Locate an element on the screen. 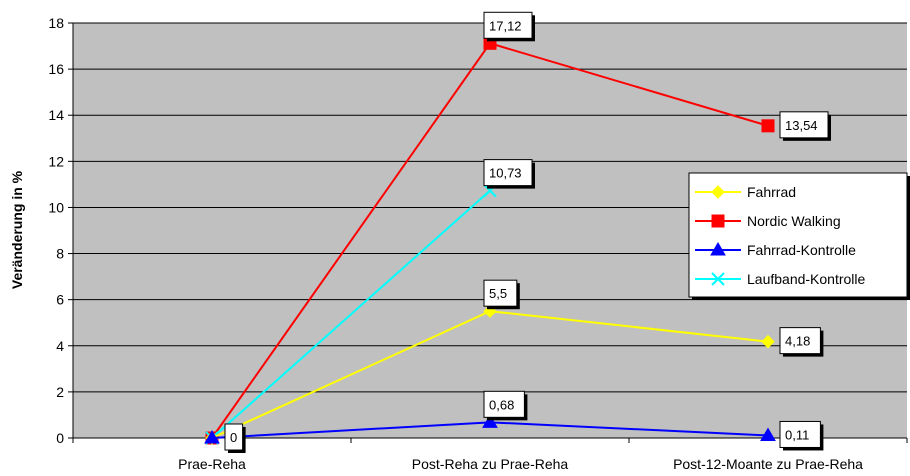  y-tick-label: 6 is located at coordinates (60, 300).